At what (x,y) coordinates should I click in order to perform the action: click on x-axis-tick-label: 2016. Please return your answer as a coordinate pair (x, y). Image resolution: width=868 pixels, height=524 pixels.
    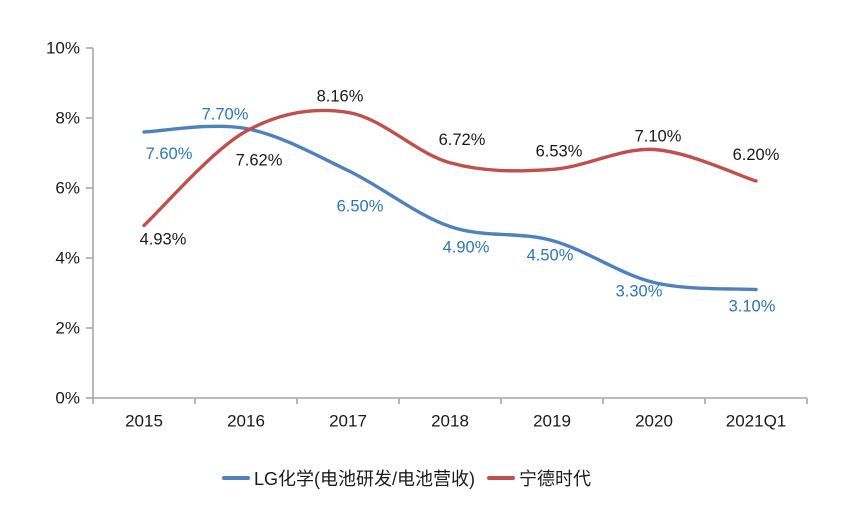
    Looking at the image, I should click on (246, 421).